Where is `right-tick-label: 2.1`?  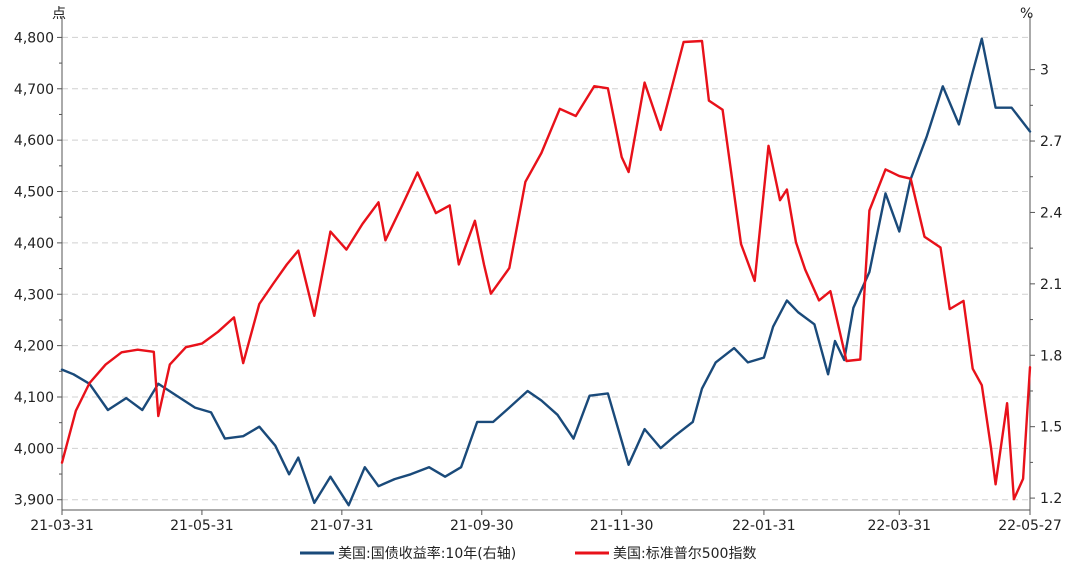
right-tick-label: 2.1 is located at coordinates (1051, 285).